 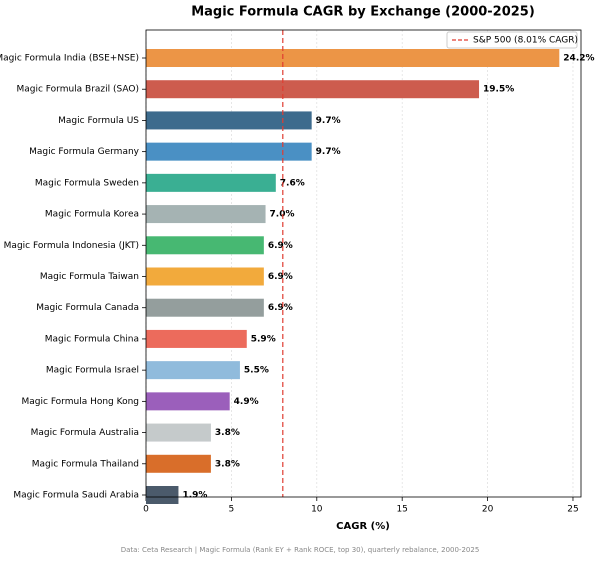 I want to click on y-tick-label: Magic Formula China, so click(x=92, y=339).